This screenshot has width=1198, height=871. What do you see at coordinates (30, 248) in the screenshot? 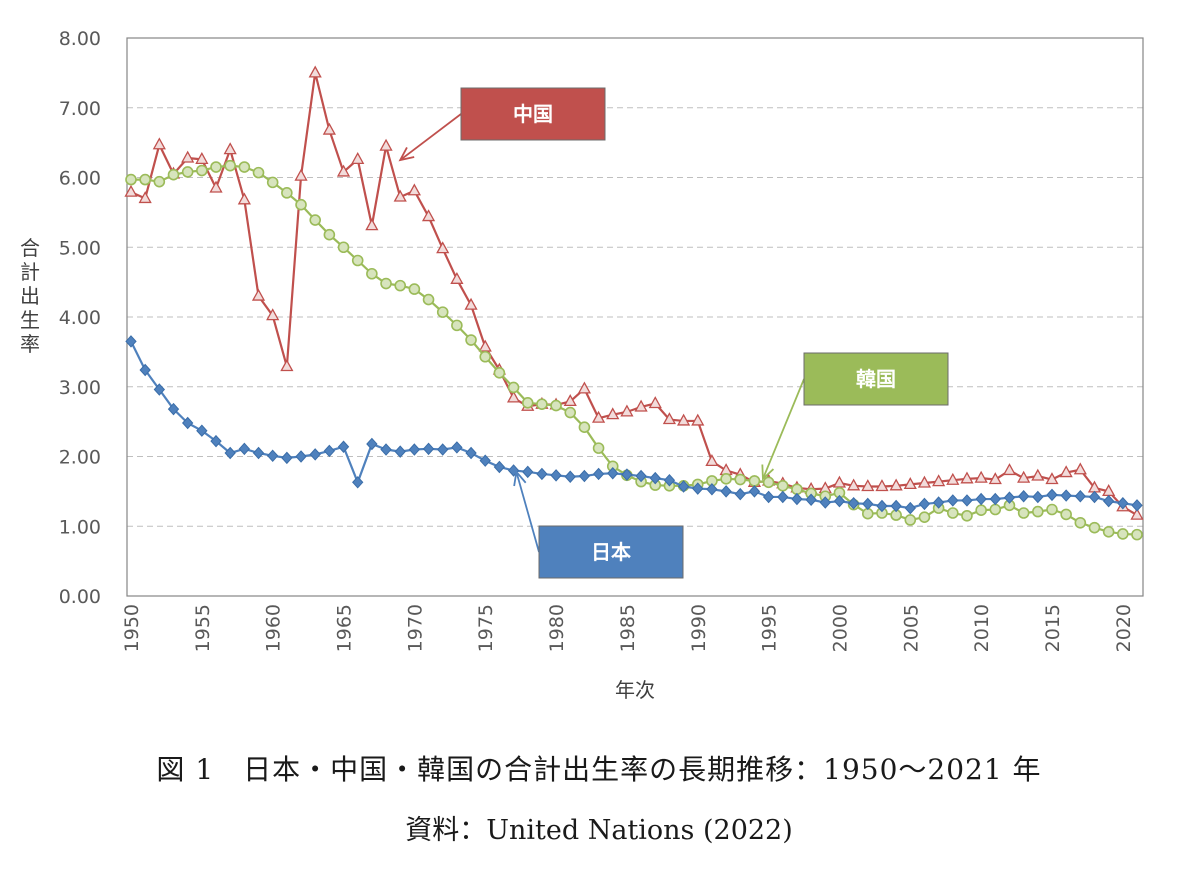
I see `y-axis-title-char: 合` at bounding box center [30, 248].